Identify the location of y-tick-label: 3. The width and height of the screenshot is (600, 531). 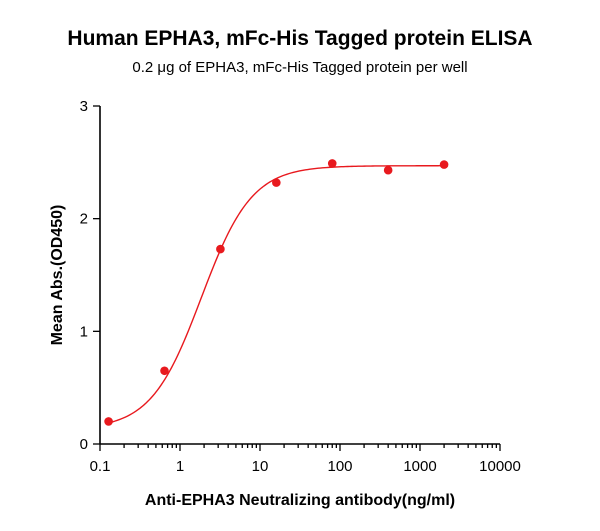
(84, 106).